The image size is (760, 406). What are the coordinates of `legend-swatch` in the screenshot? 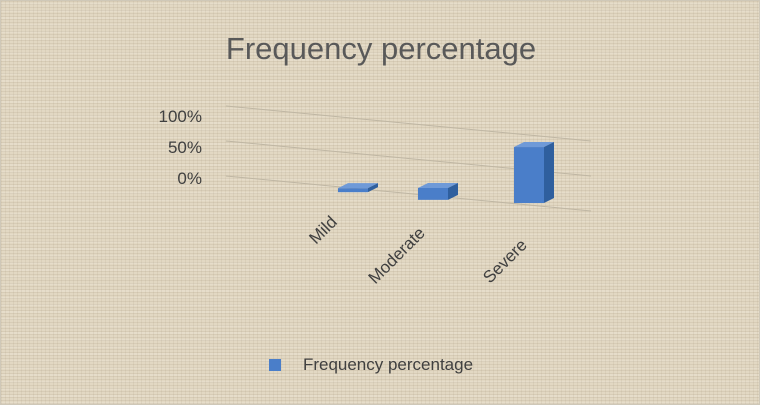 It's located at (274, 365).